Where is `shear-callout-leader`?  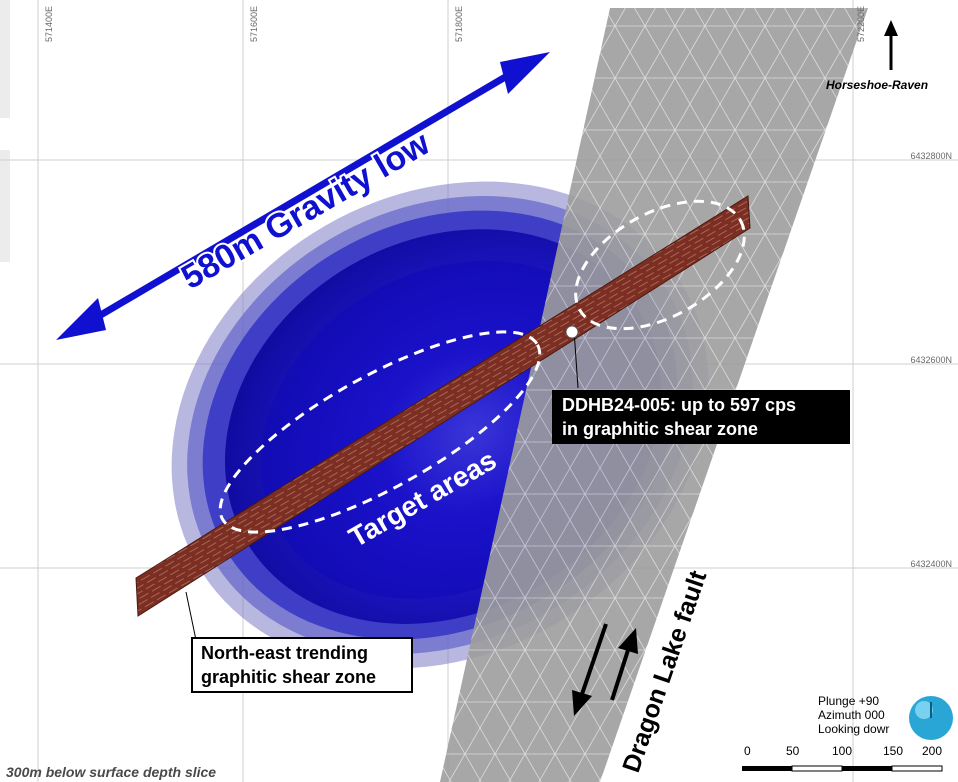
shear-callout-leader is located at coordinates (191, 616).